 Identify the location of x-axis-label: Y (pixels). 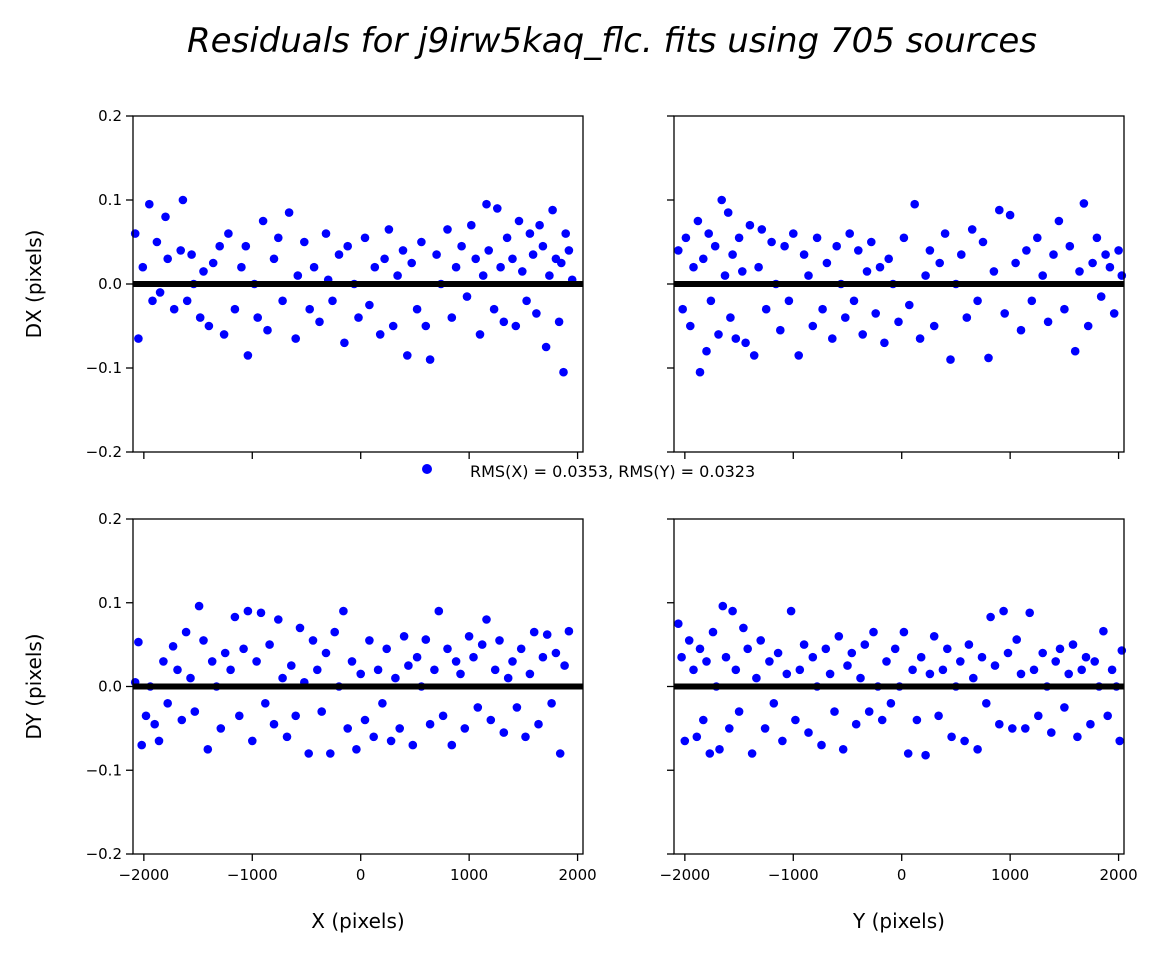
(898, 921).